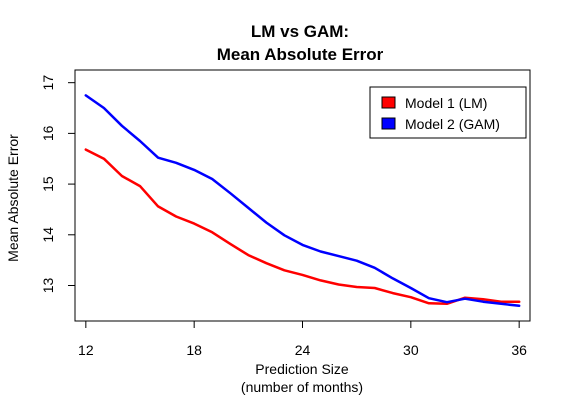 The width and height of the screenshot is (571, 418). Describe the element at coordinates (388, 102) in the screenshot. I see `legend-swatch-lm` at that location.